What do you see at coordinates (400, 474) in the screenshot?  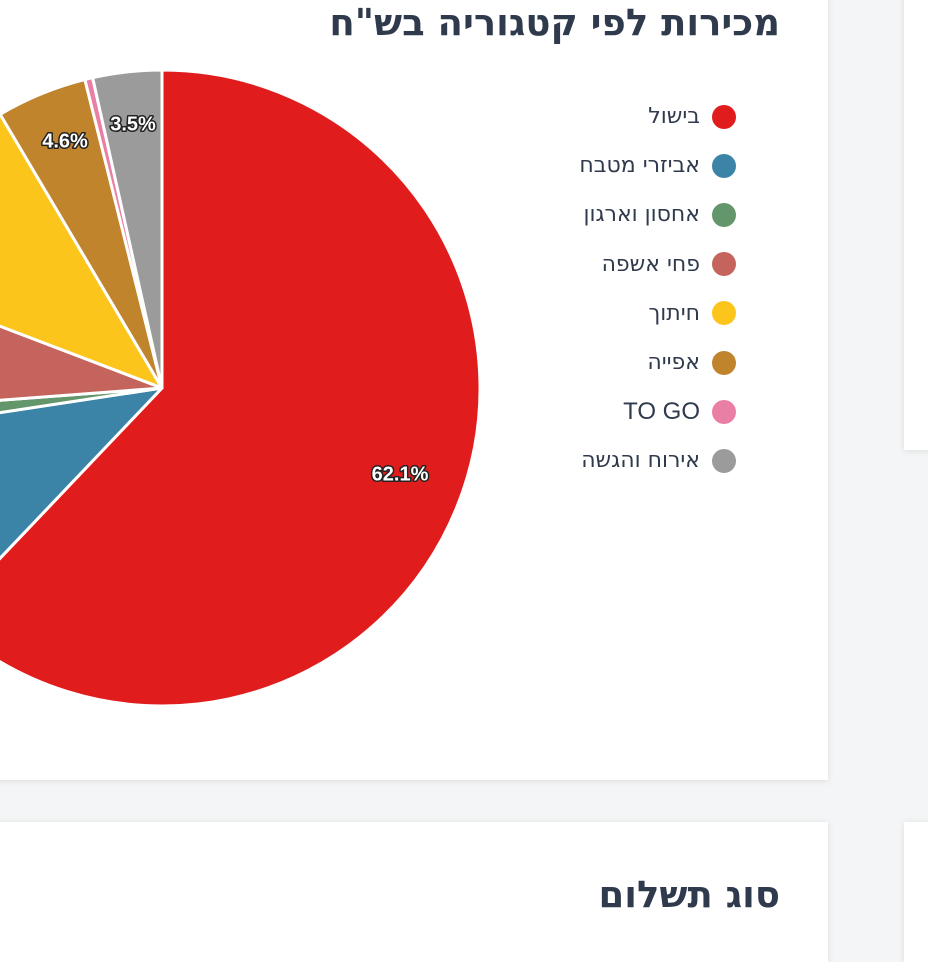 I see `slice-percent-label: 62.1%` at bounding box center [400, 474].